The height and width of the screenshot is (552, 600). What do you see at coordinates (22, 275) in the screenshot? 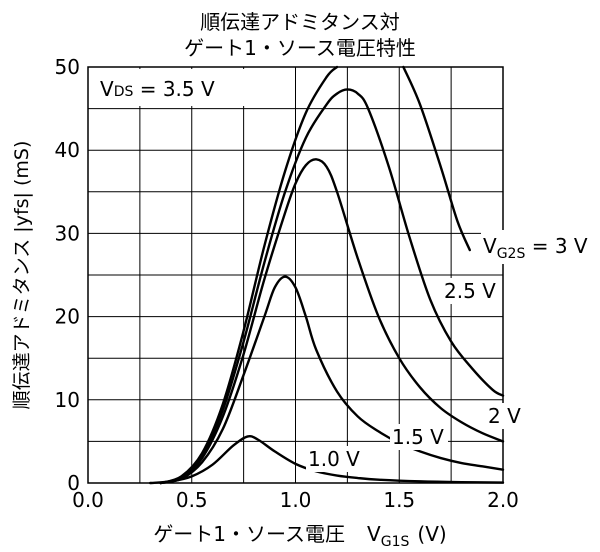
I see `y-axis-label: 順伝達アドミタンス |yfs| (mS)` at bounding box center [22, 275].